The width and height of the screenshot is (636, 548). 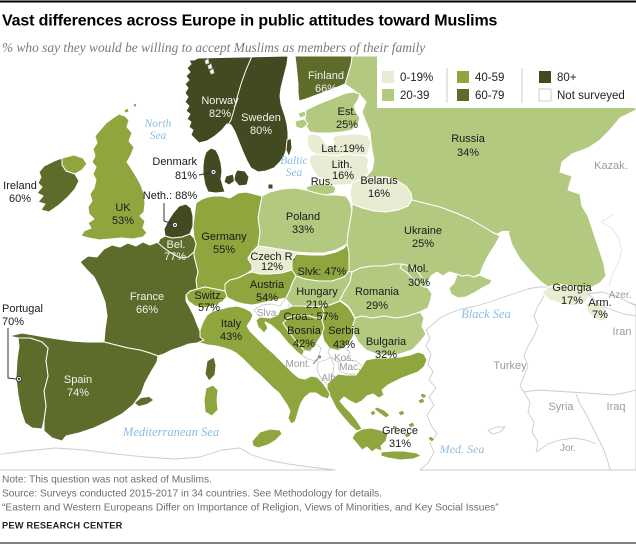 What do you see at coordinates (561, 407) in the screenshot?
I see `svg-text: Syria` at bounding box center [561, 407].